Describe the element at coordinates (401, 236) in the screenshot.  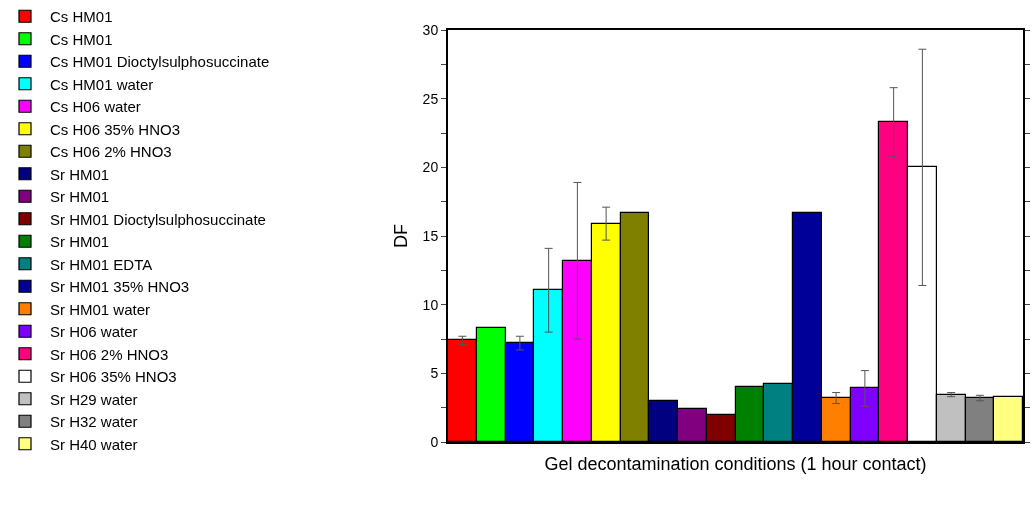
I see `y-axis-title: DF` at that location.